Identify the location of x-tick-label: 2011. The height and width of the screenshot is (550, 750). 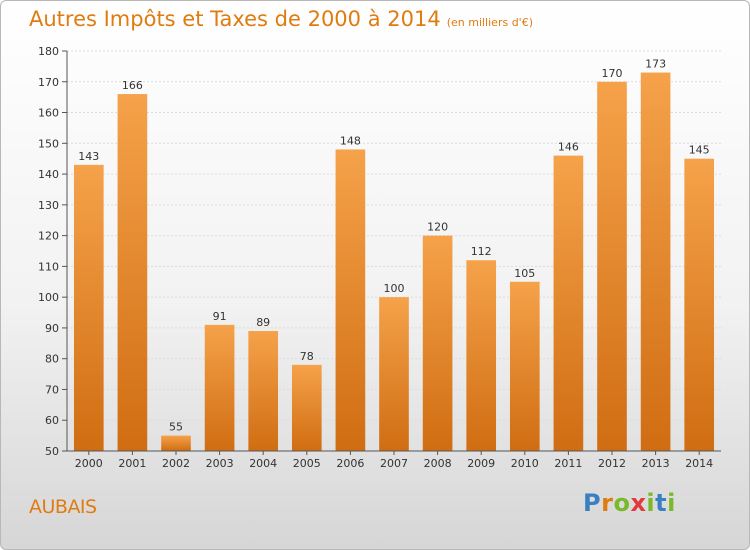
(568, 463).